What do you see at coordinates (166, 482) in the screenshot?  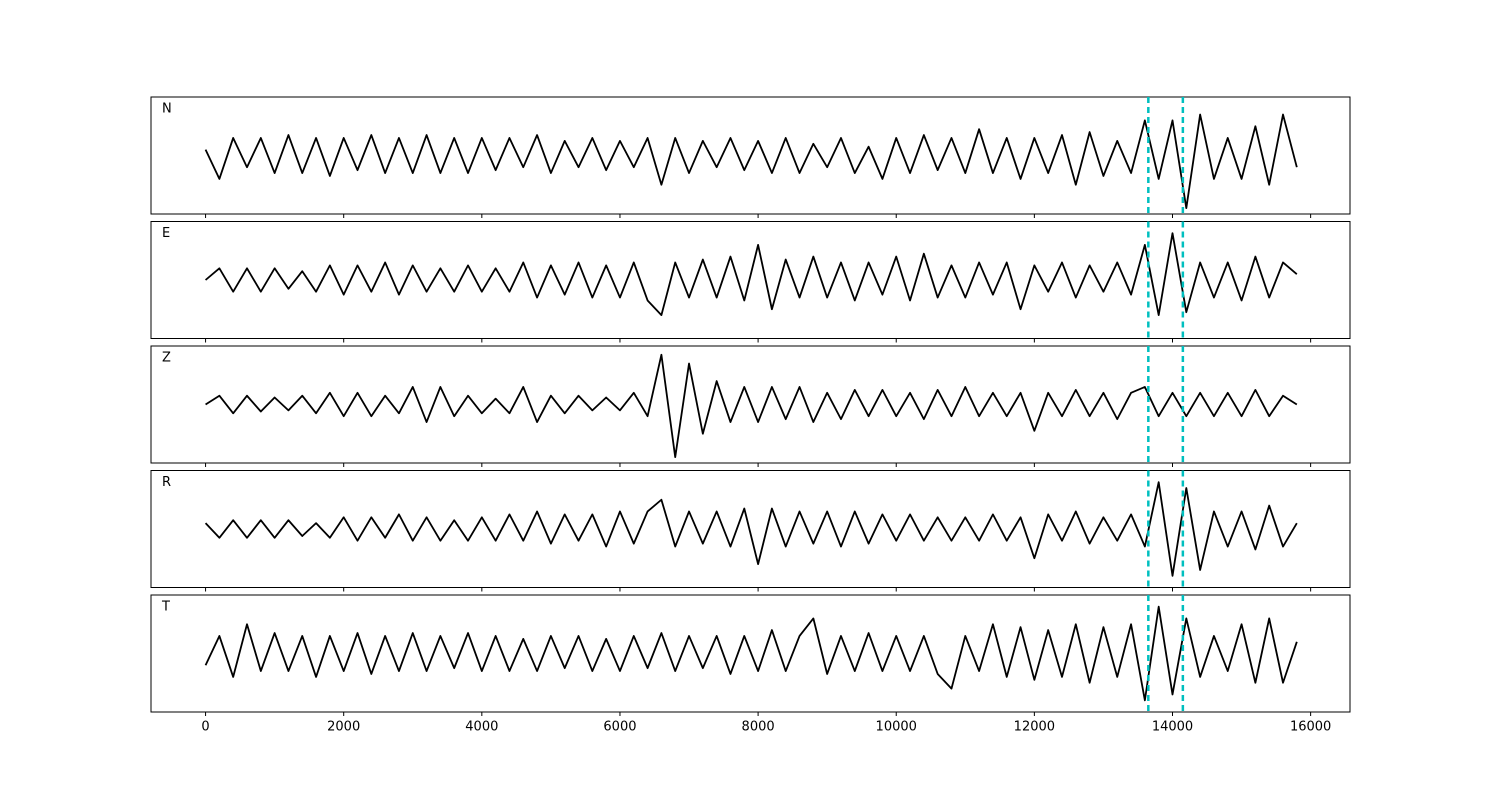 I see `panel-label: R` at bounding box center [166, 482].